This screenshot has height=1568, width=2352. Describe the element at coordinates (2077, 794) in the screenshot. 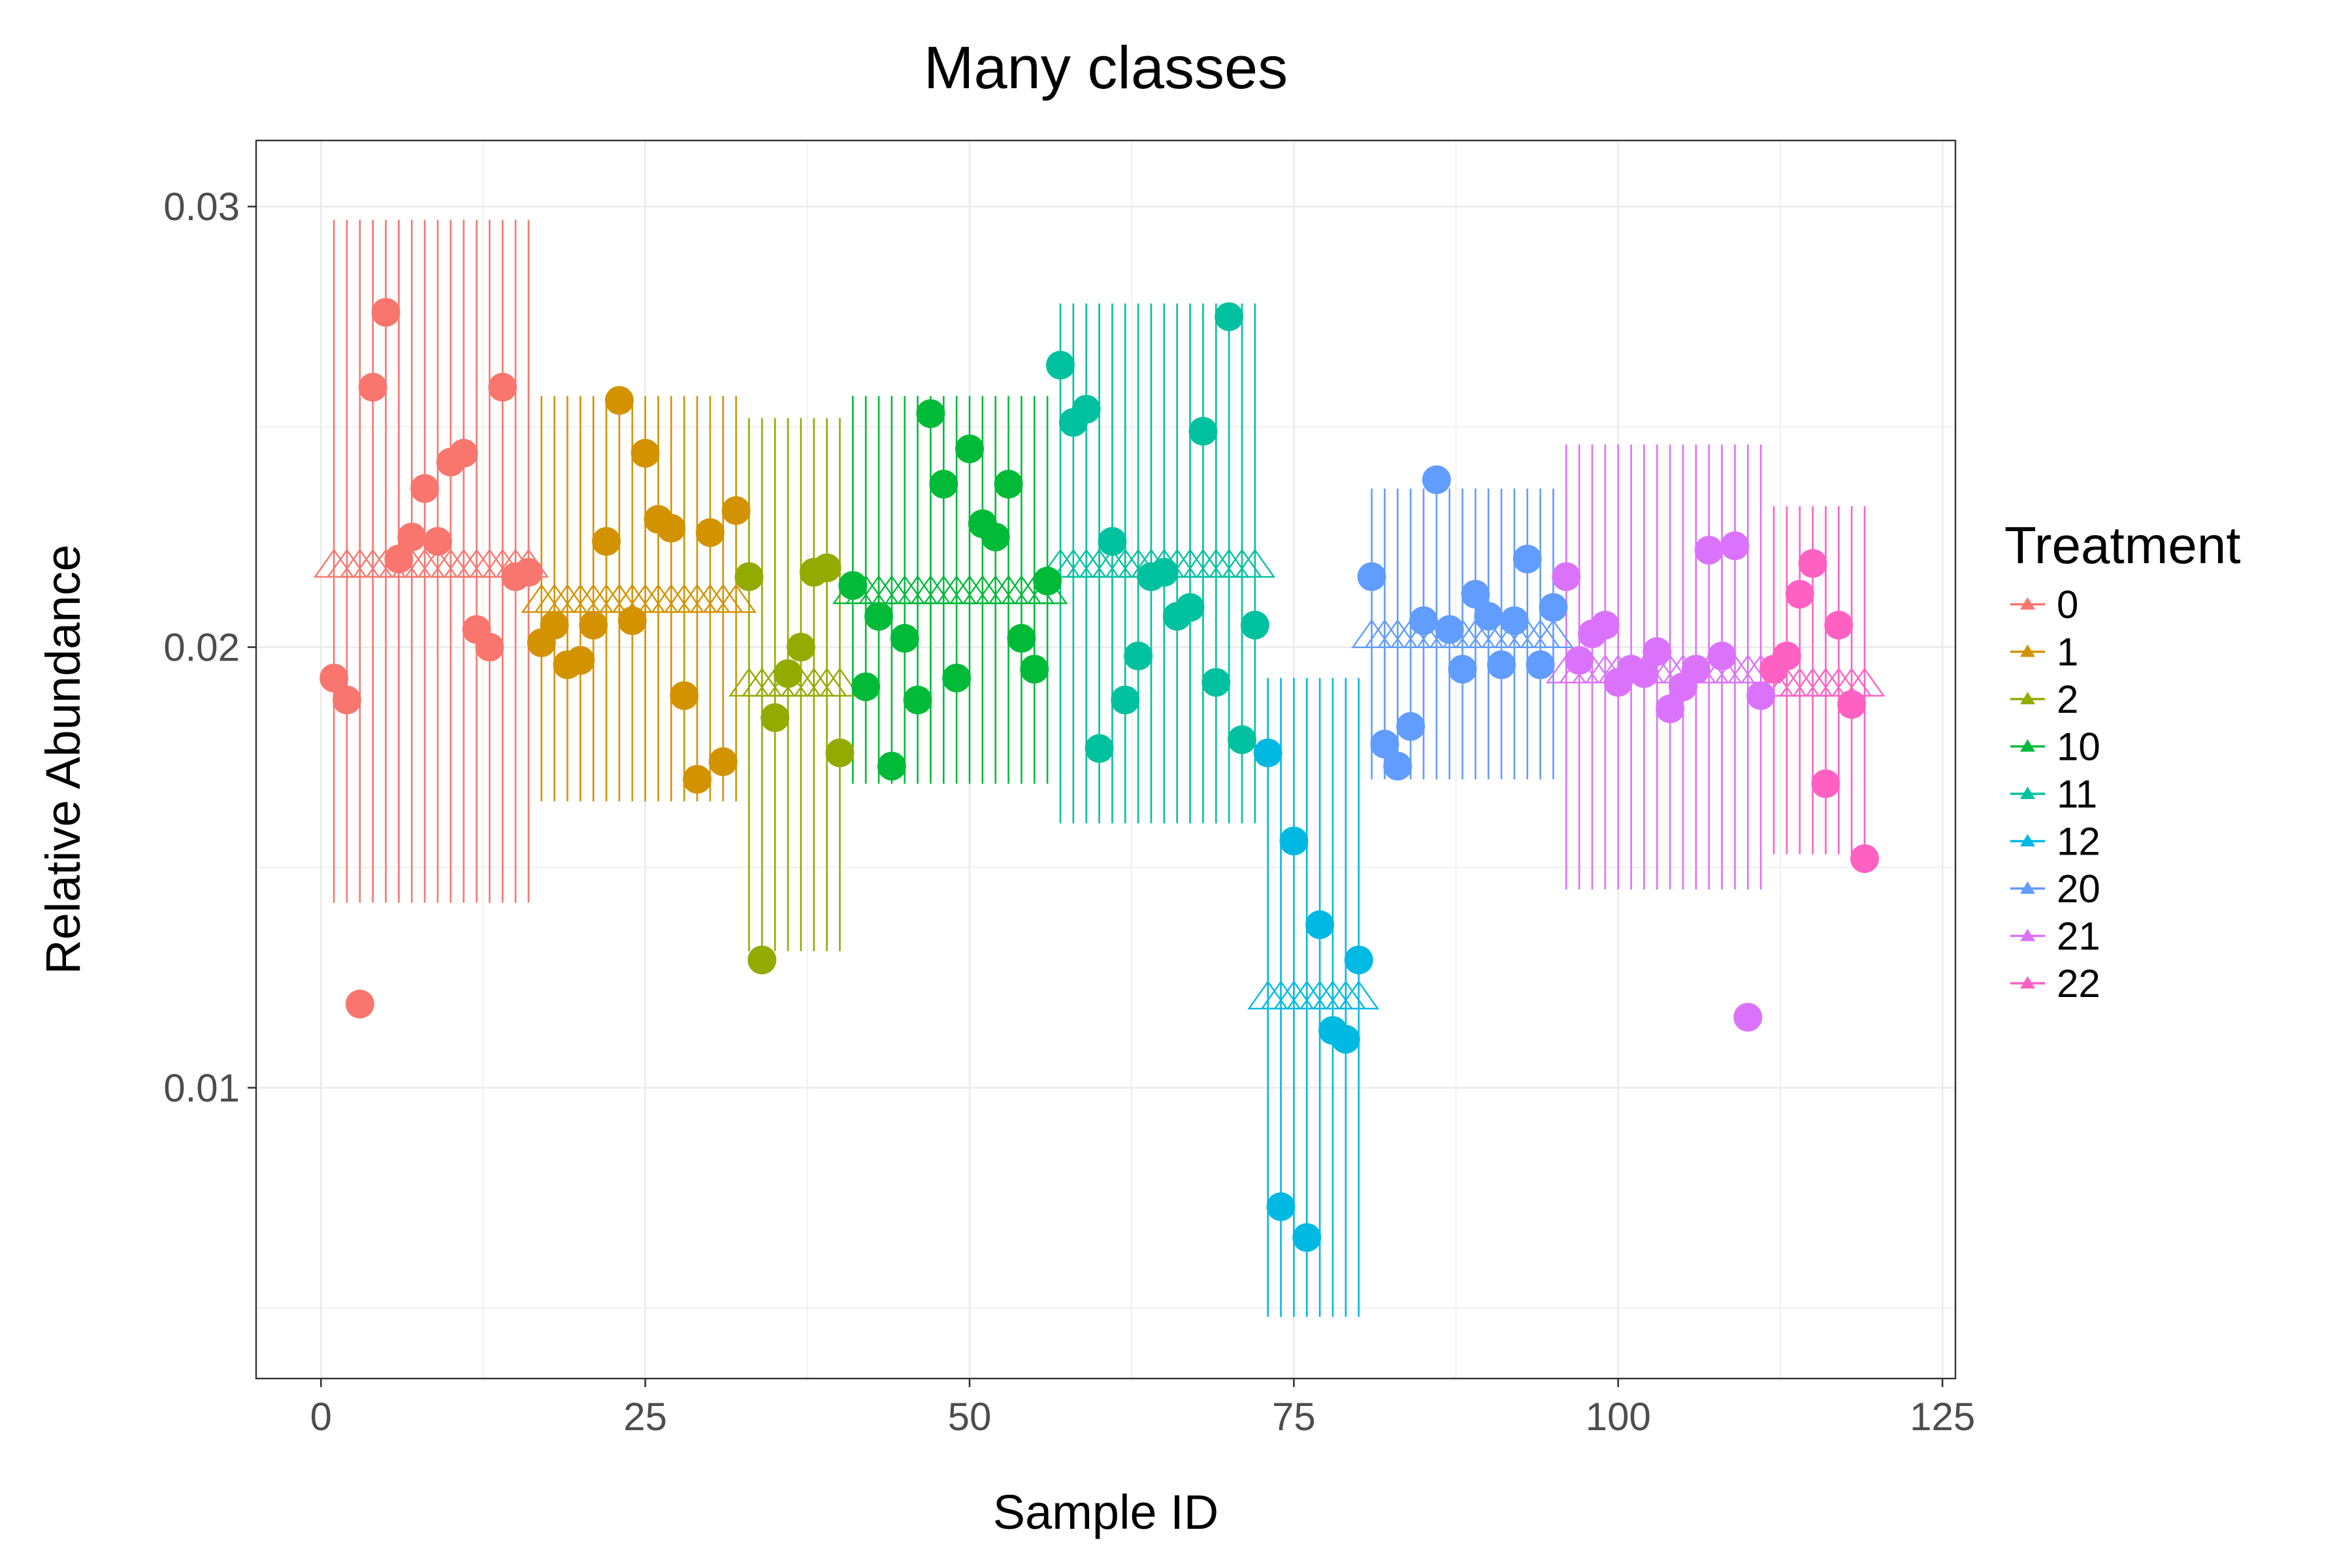

I see `legend-label: 11` at that location.